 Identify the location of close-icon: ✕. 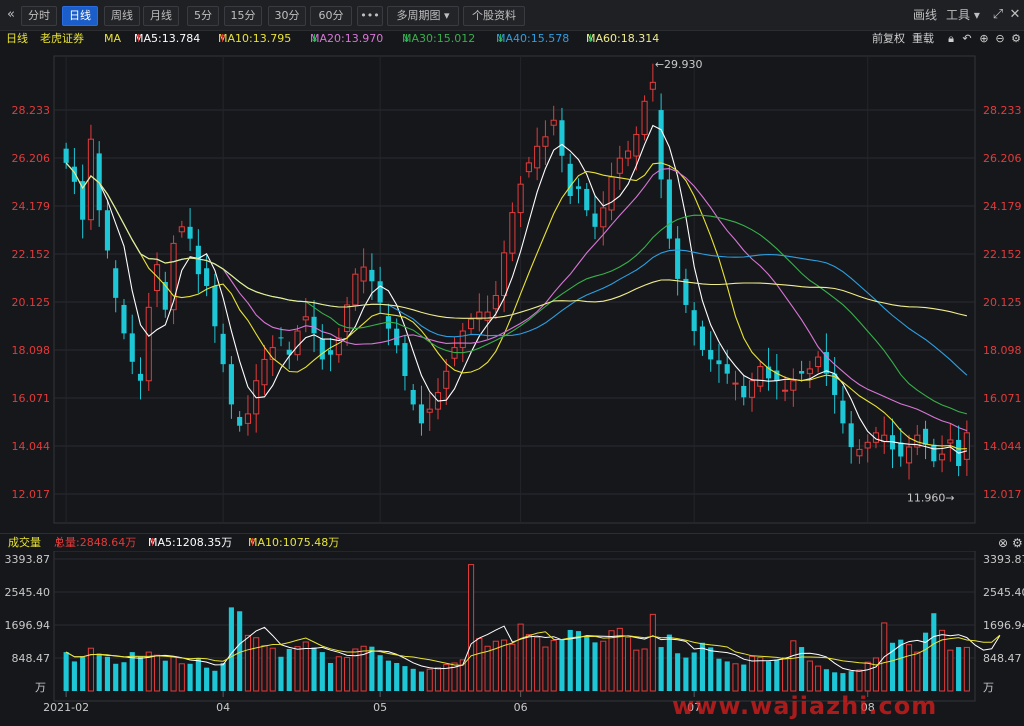
(1015, 14).